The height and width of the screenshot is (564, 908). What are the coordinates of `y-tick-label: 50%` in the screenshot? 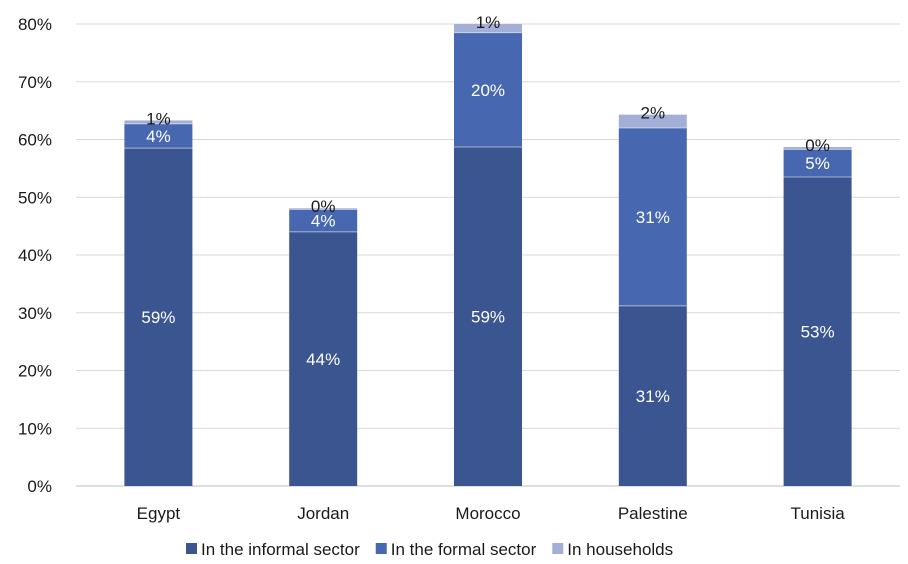 It's located at (35, 197).